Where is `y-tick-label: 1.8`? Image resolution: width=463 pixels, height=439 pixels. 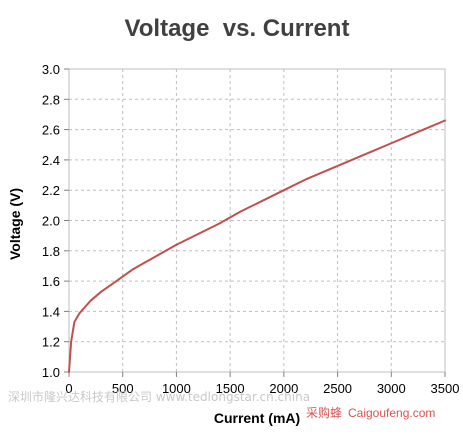 y-tick-label: 1.8 is located at coordinates (51, 251).